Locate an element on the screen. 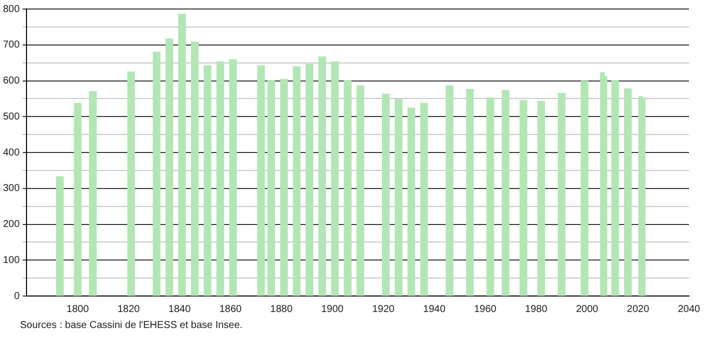 This screenshot has width=710, height=340. x-tick-label: 2020 is located at coordinates (638, 309).